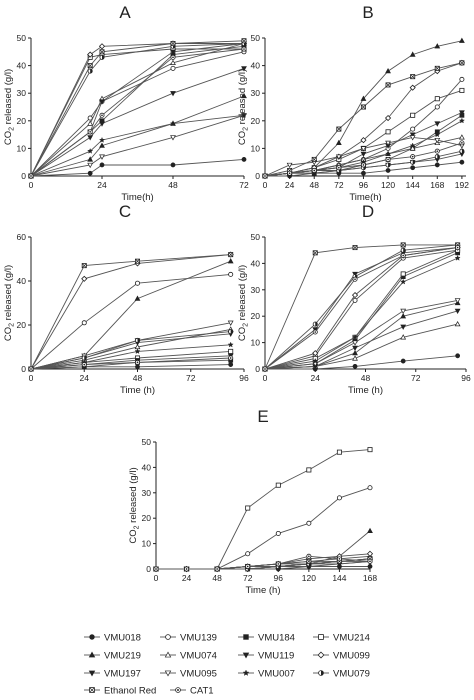 Image resolution: width=474 pixels, height=700 pixels. What do you see at coordinates (263, 509) in the screenshot?
I see `panel-e-series-vmu214` at bounding box center [263, 509].